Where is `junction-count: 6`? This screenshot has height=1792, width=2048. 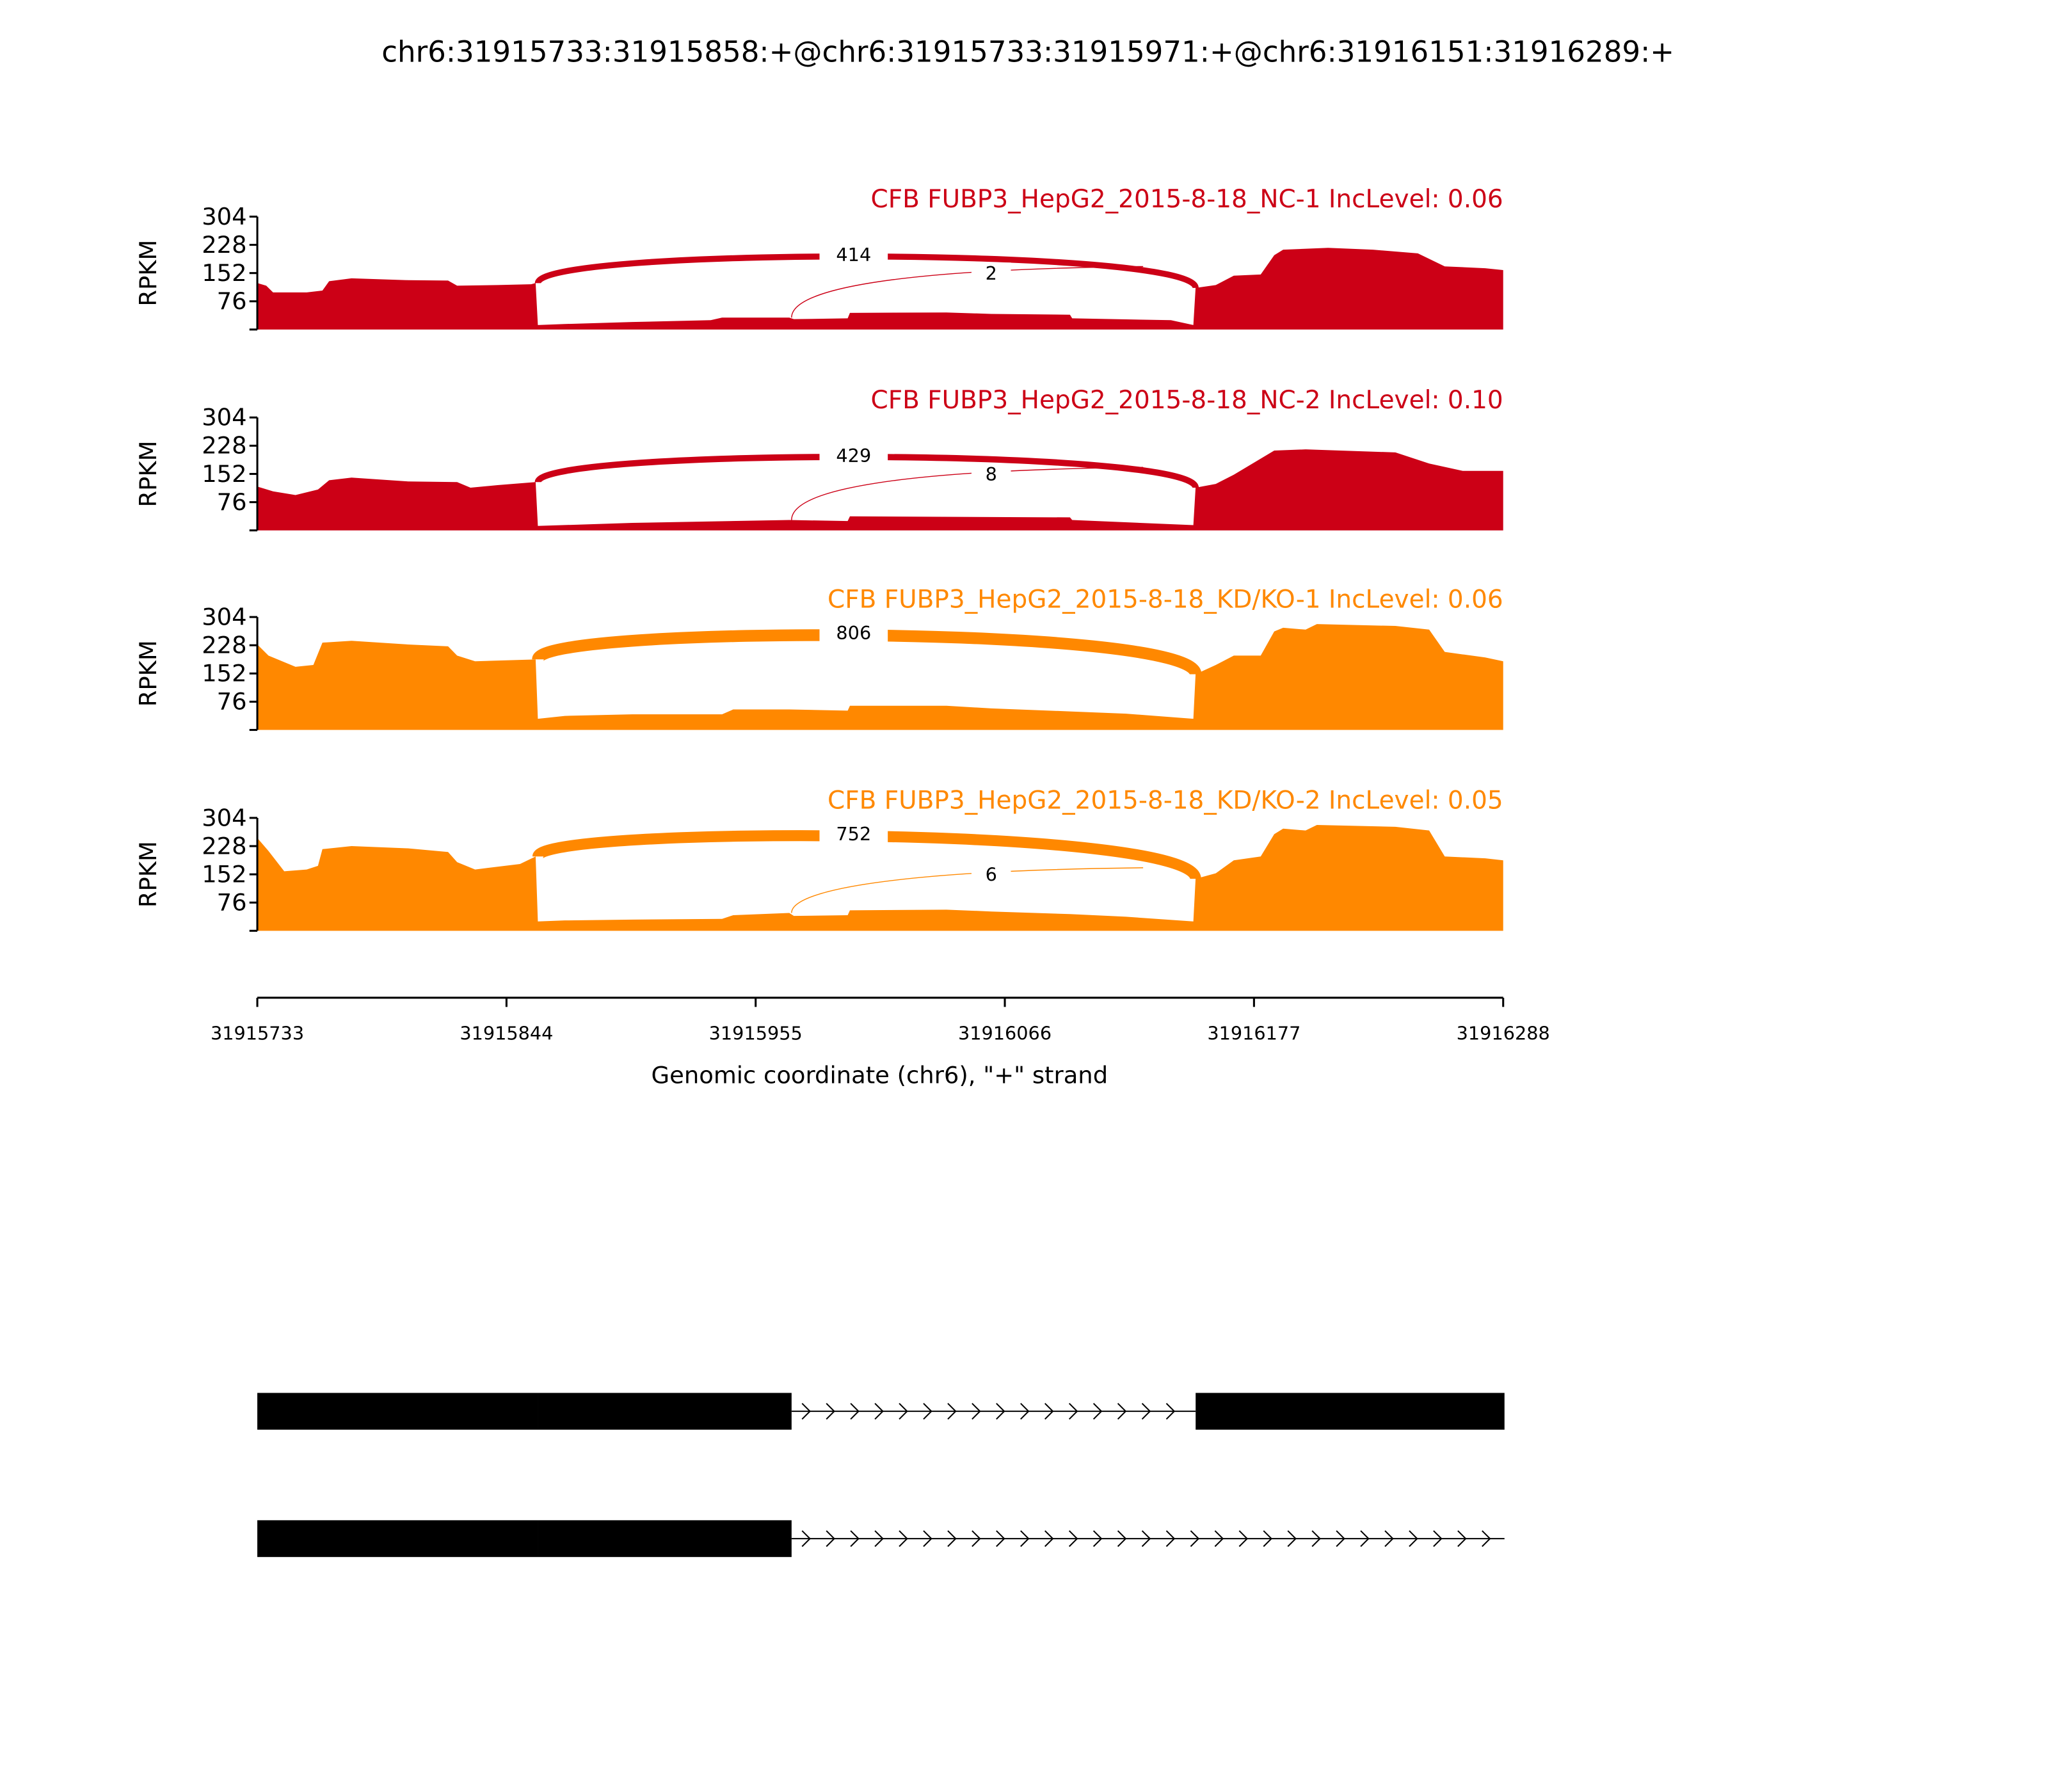 junction-count: 6 is located at coordinates (991, 874).